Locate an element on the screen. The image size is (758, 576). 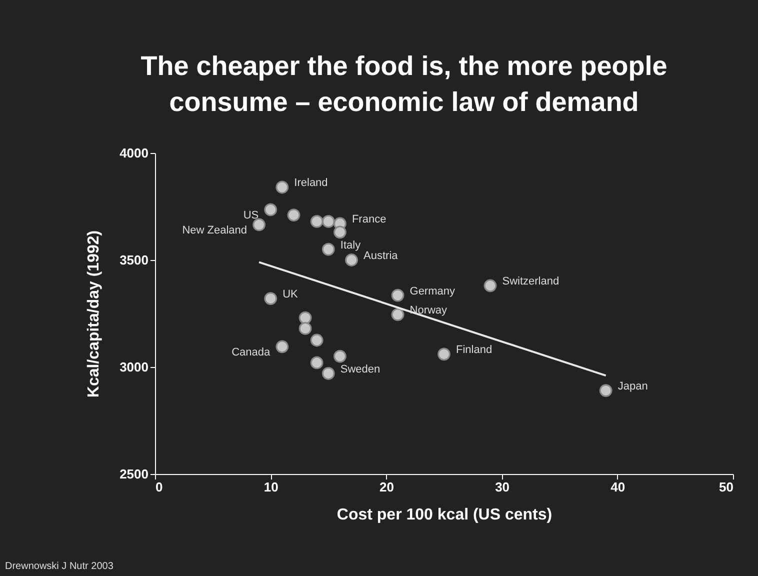
y-tick-label: 3000 is located at coordinates (134, 367).